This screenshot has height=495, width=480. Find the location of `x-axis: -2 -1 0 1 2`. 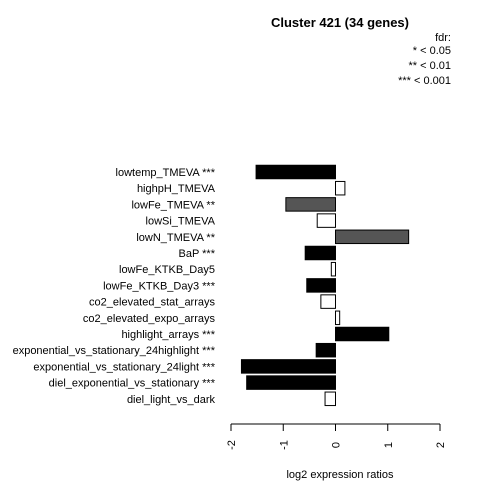

x-axis: -2 -1 0 1 2 is located at coordinates (336, 436).